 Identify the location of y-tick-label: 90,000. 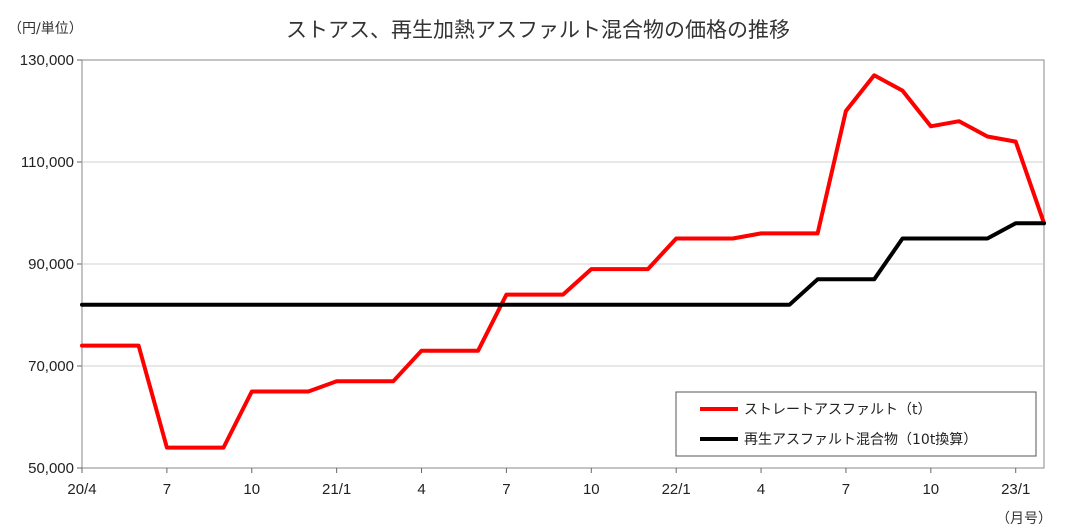
(51, 264).